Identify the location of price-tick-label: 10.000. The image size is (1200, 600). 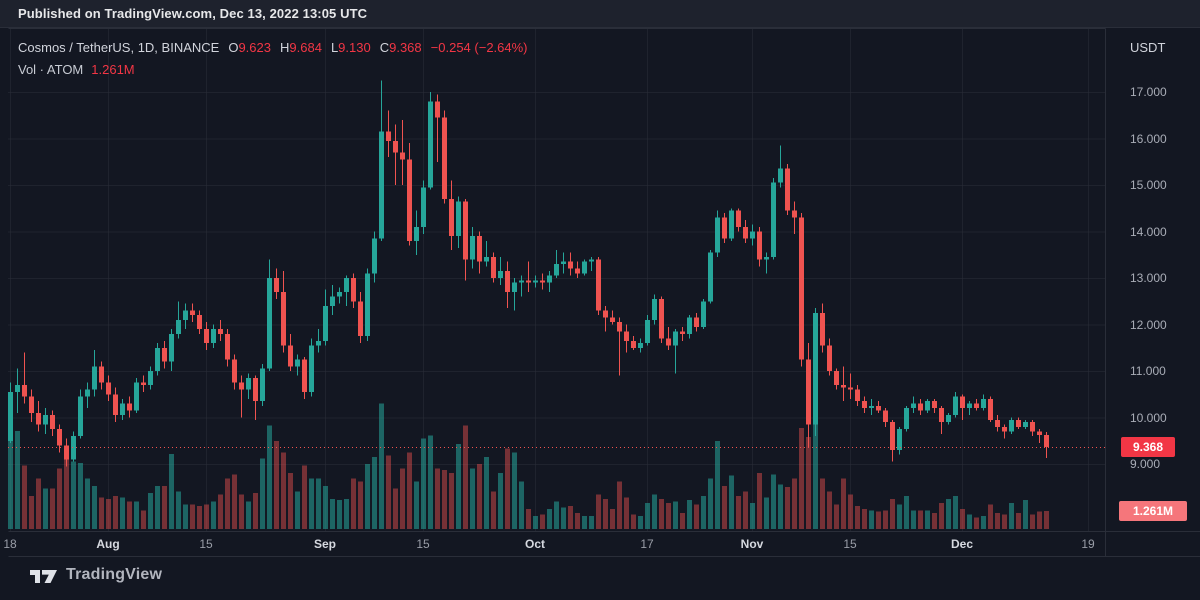
(1148, 417).